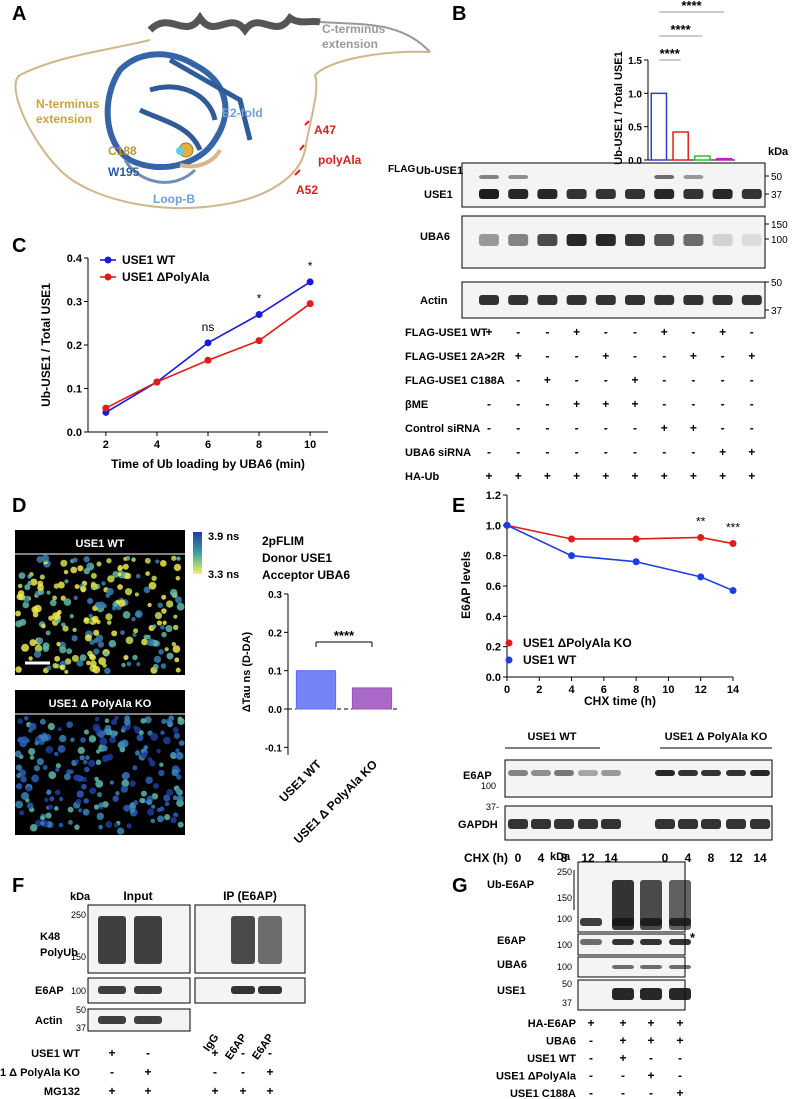 This screenshot has width=795, height=1099. What do you see at coordinates (19, 14) in the screenshot?
I see `panel-letter: A` at bounding box center [19, 14].